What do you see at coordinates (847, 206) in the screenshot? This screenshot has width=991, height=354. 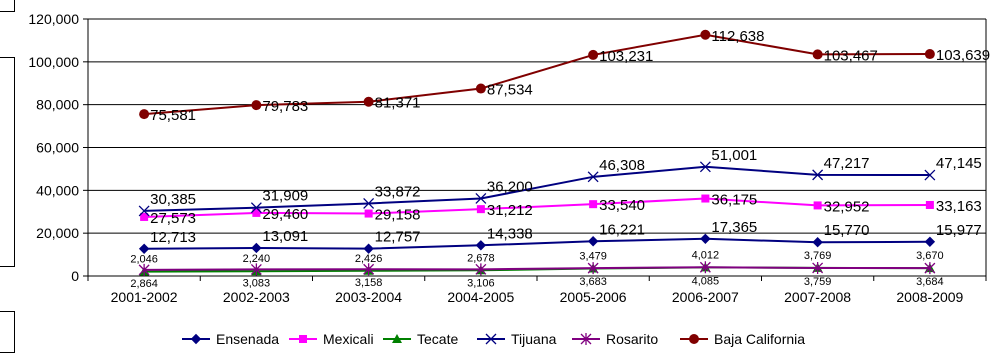 I see `data-label-mexicali: 32,952` at bounding box center [847, 206].